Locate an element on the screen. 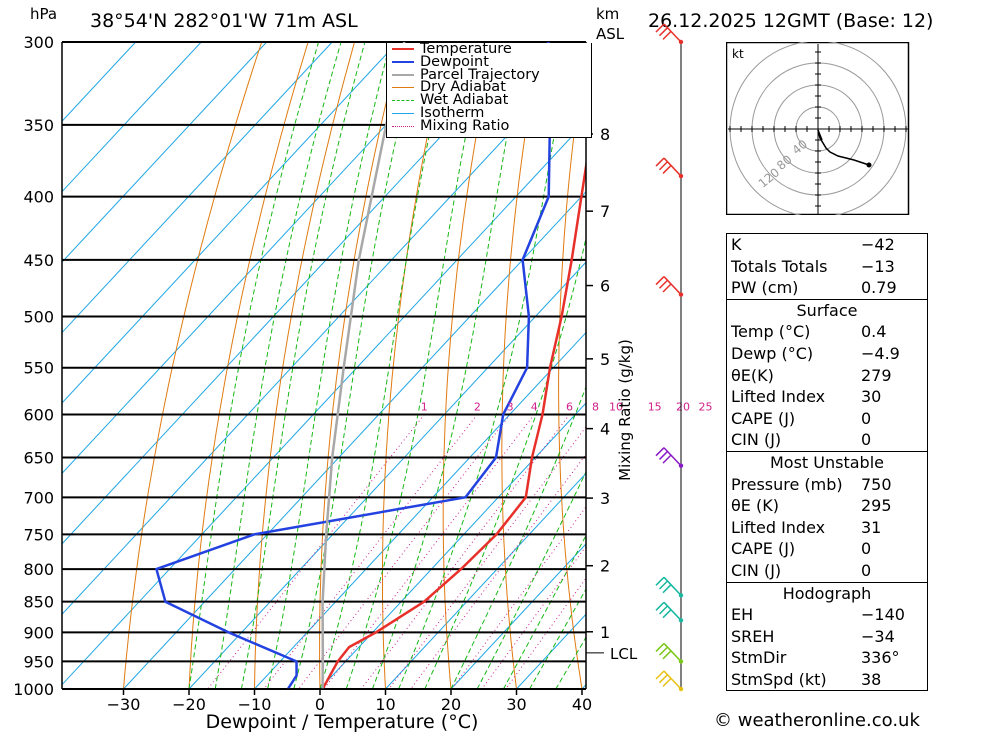  hodograph-index-value: −140 is located at coordinates (883, 615).